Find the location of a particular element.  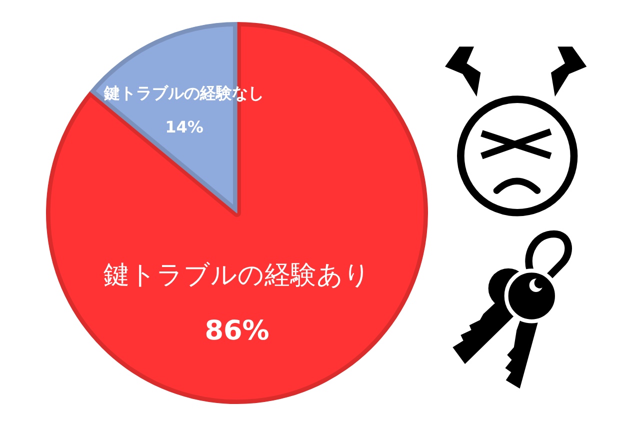

data-label: 86% is located at coordinates (237, 331).